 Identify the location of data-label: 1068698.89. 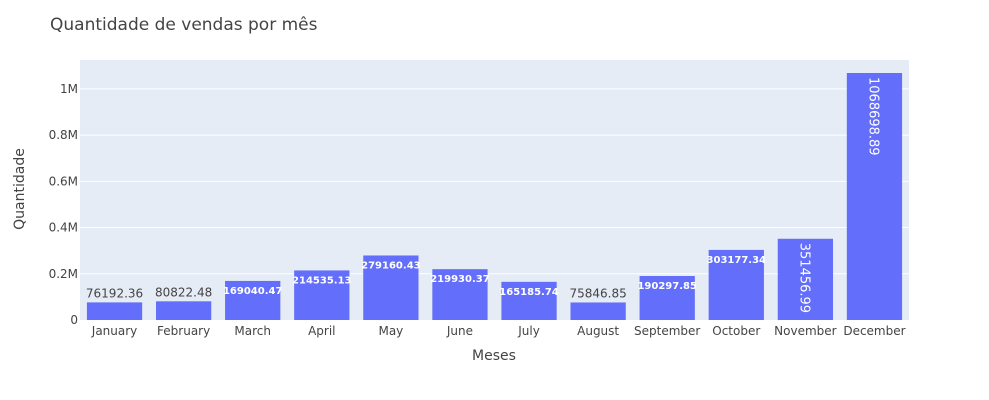
(872, 116).